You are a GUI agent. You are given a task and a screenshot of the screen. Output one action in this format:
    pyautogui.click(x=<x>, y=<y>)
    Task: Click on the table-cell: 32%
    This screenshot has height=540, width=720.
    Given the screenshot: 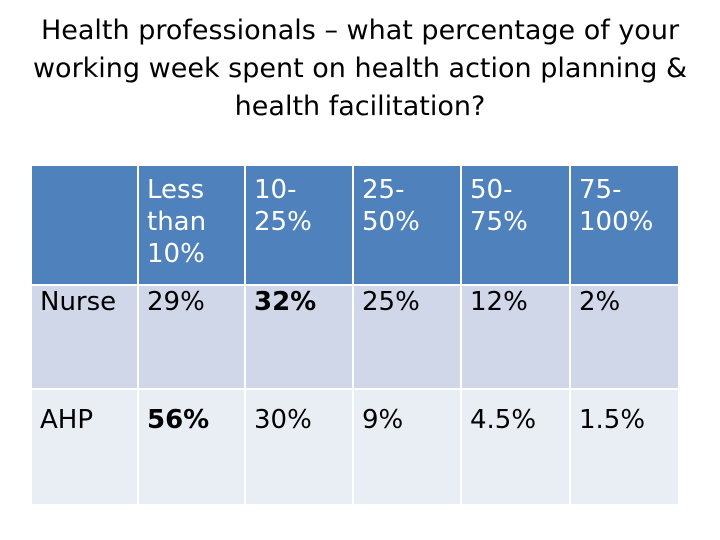 What is the action you would take?
    pyautogui.click(x=299, y=337)
    